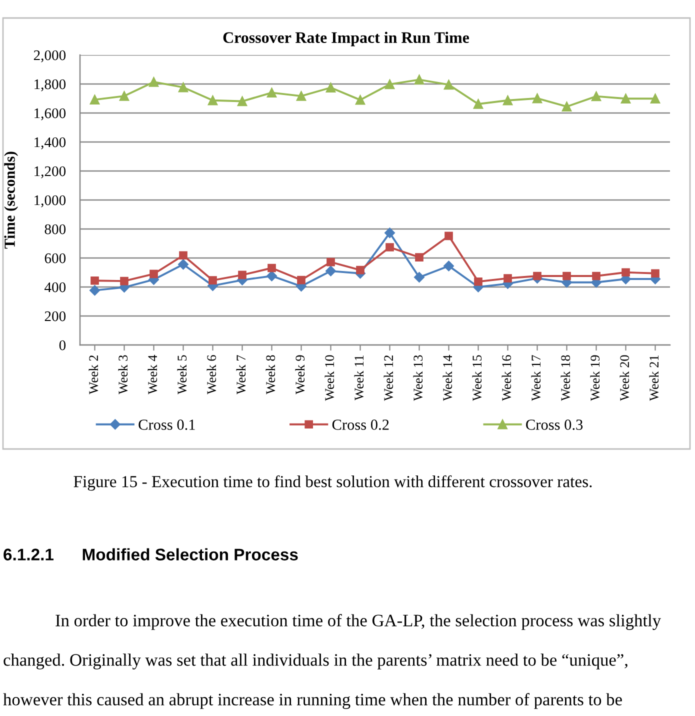 This screenshot has width=695, height=716. What do you see at coordinates (50, 114) in the screenshot?
I see `y-tick-label: 1,600` at bounding box center [50, 114].